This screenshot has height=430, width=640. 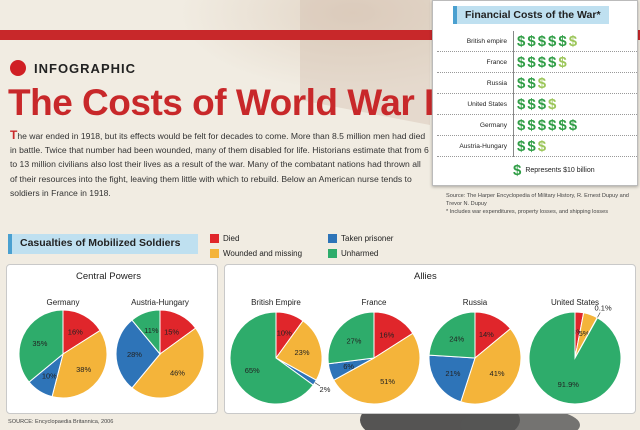 I want to click on pie-title: British Empire, so click(x=276, y=302).